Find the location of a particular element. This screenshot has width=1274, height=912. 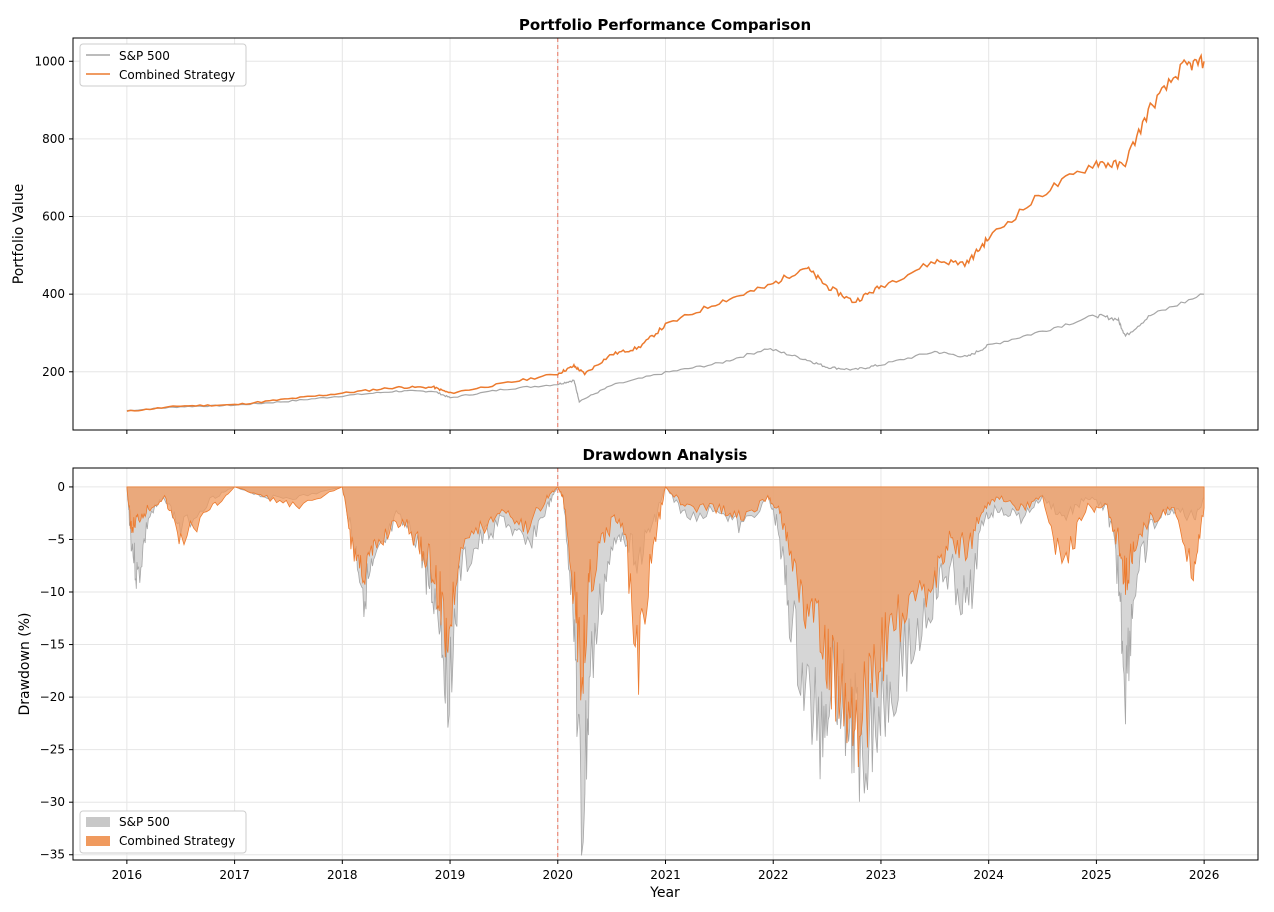

drawdown-xtick-label: 2025 is located at coordinates (1096, 875).